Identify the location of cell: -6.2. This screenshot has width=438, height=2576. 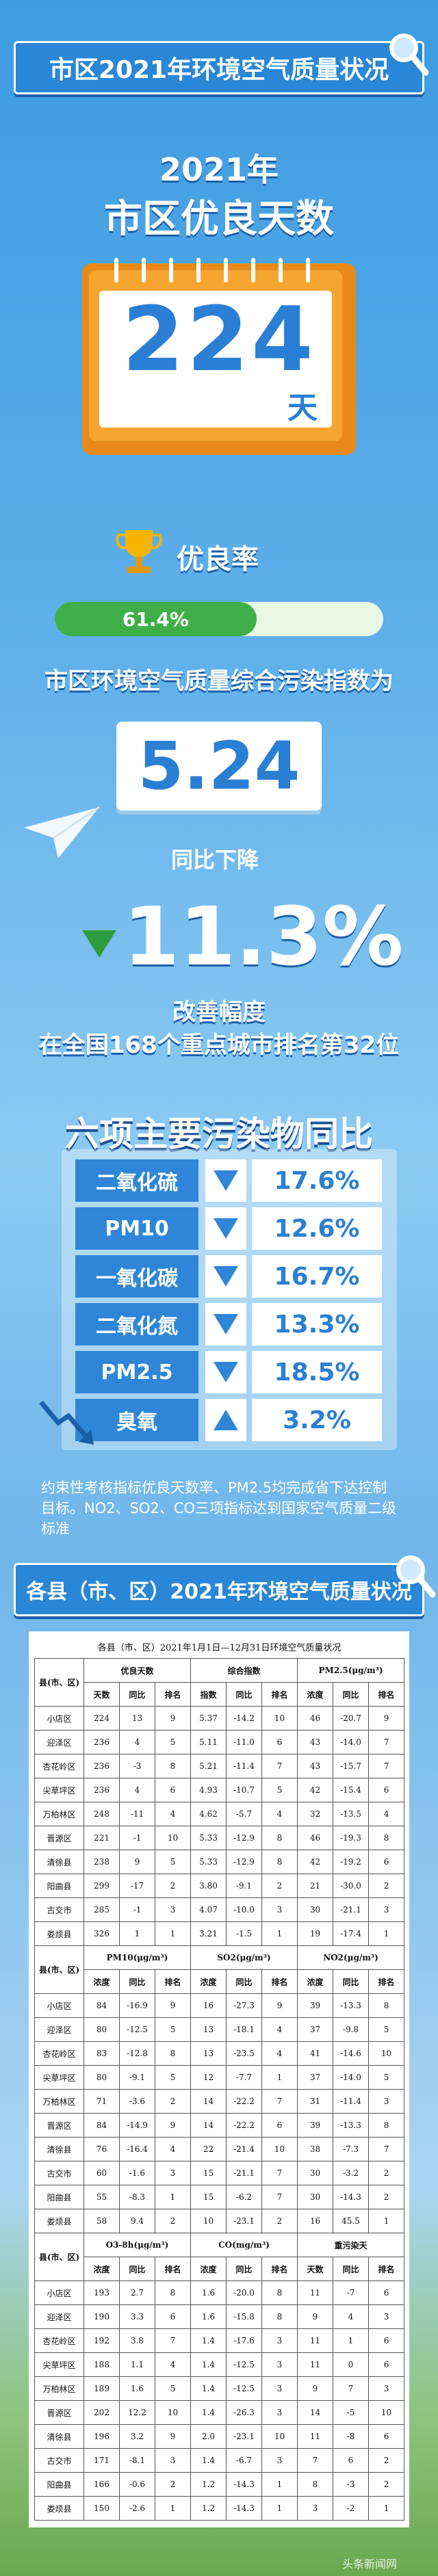
(244, 2197).